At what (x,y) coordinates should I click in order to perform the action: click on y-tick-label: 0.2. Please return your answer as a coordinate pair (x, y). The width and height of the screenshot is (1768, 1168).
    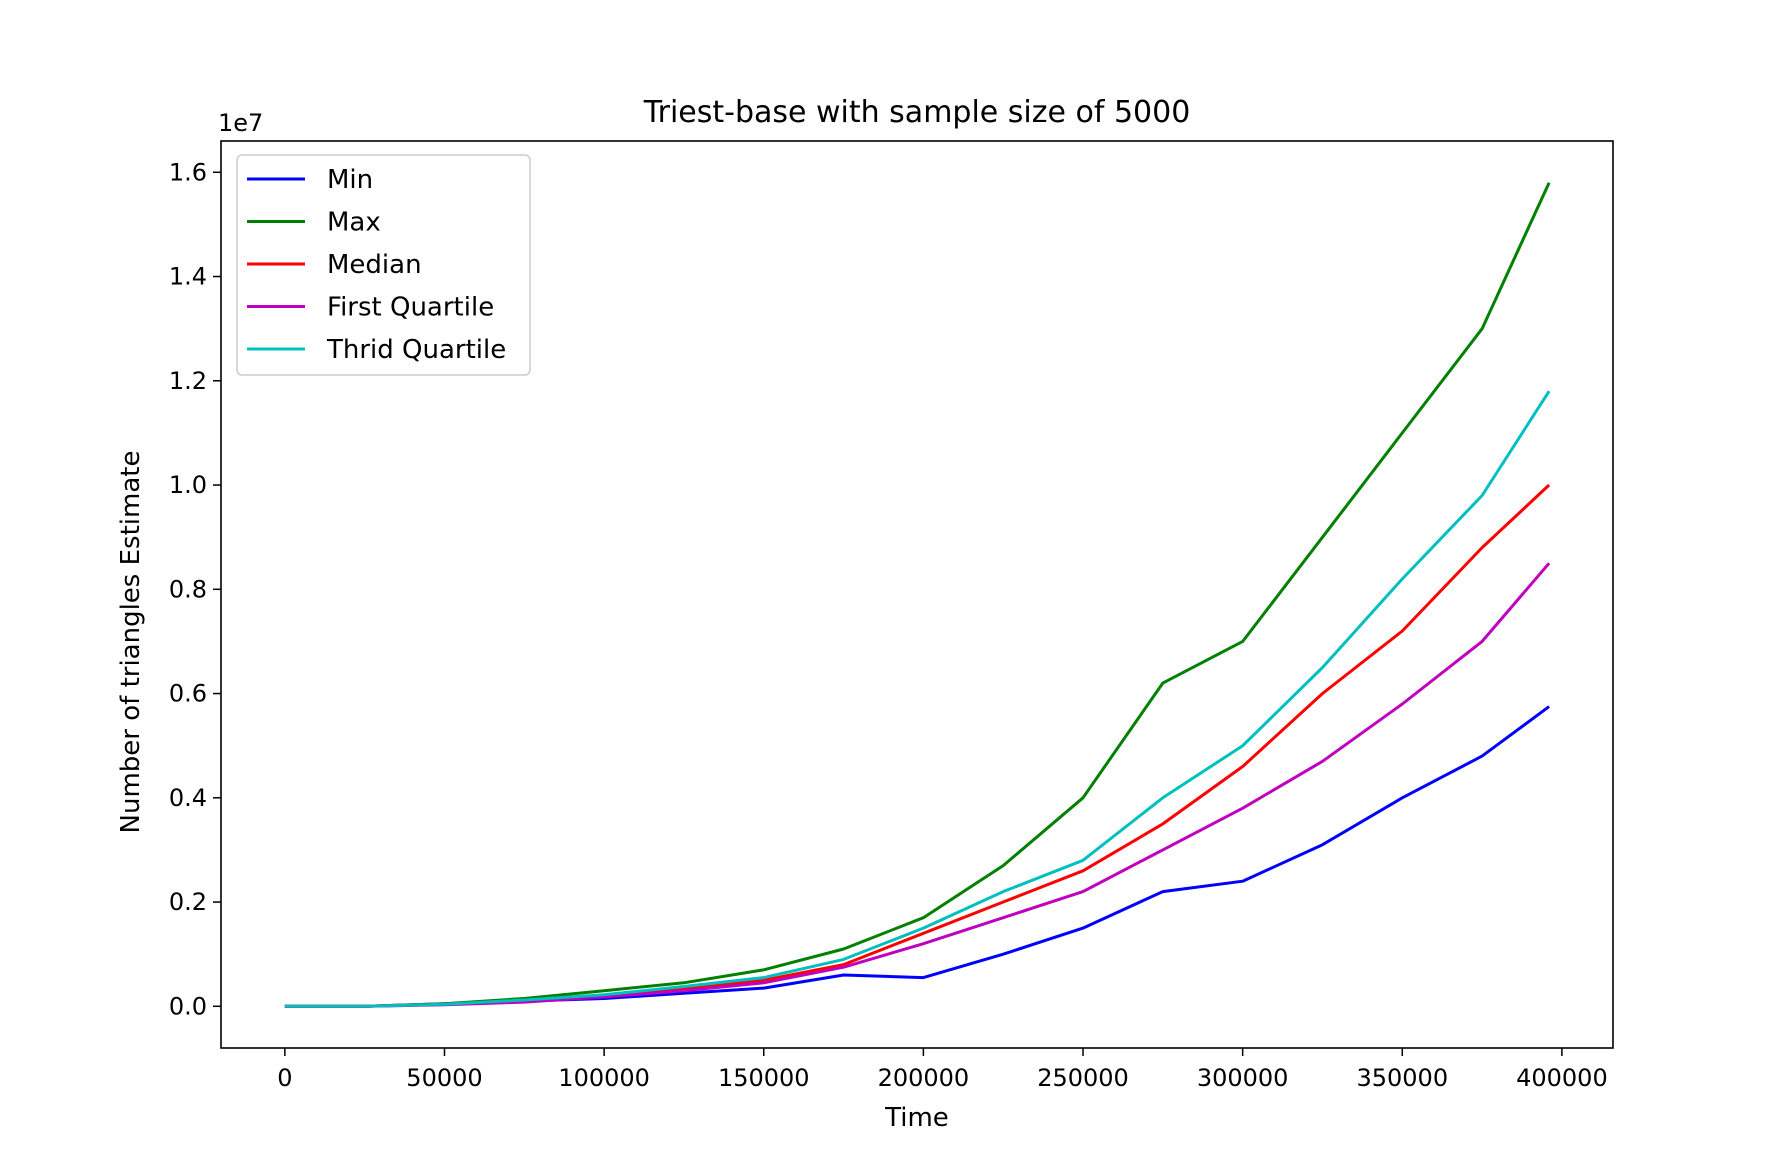
    Looking at the image, I should click on (188, 902).